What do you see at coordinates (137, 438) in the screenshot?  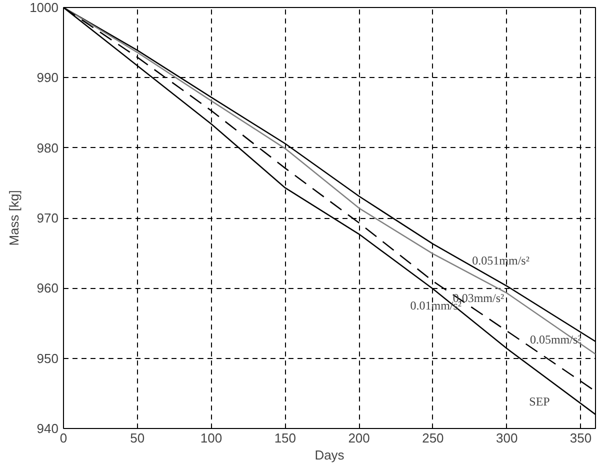 I see `x-tick-label: 50` at bounding box center [137, 438].